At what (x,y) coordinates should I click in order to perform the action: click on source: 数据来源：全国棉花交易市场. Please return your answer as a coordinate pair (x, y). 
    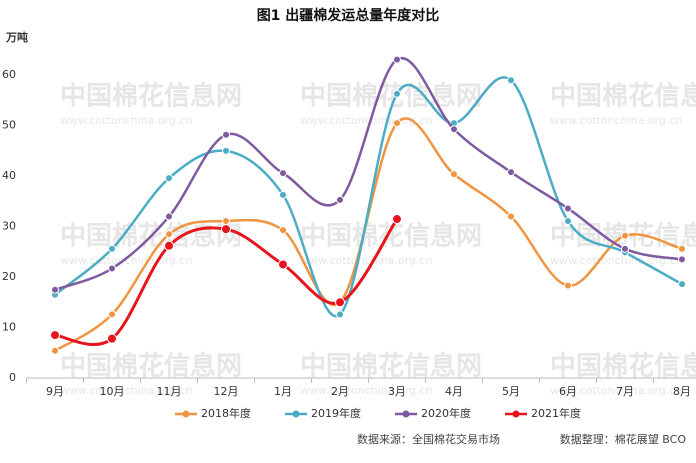
    Looking at the image, I should click on (428, 439).